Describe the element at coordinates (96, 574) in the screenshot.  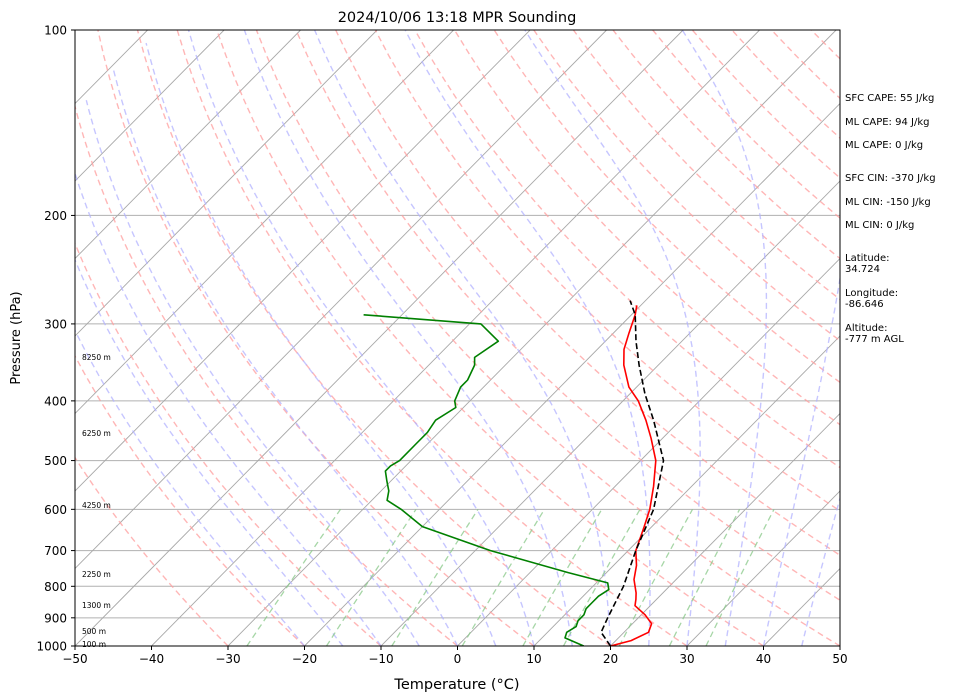
I see `height-label: 2250 m` at that location.